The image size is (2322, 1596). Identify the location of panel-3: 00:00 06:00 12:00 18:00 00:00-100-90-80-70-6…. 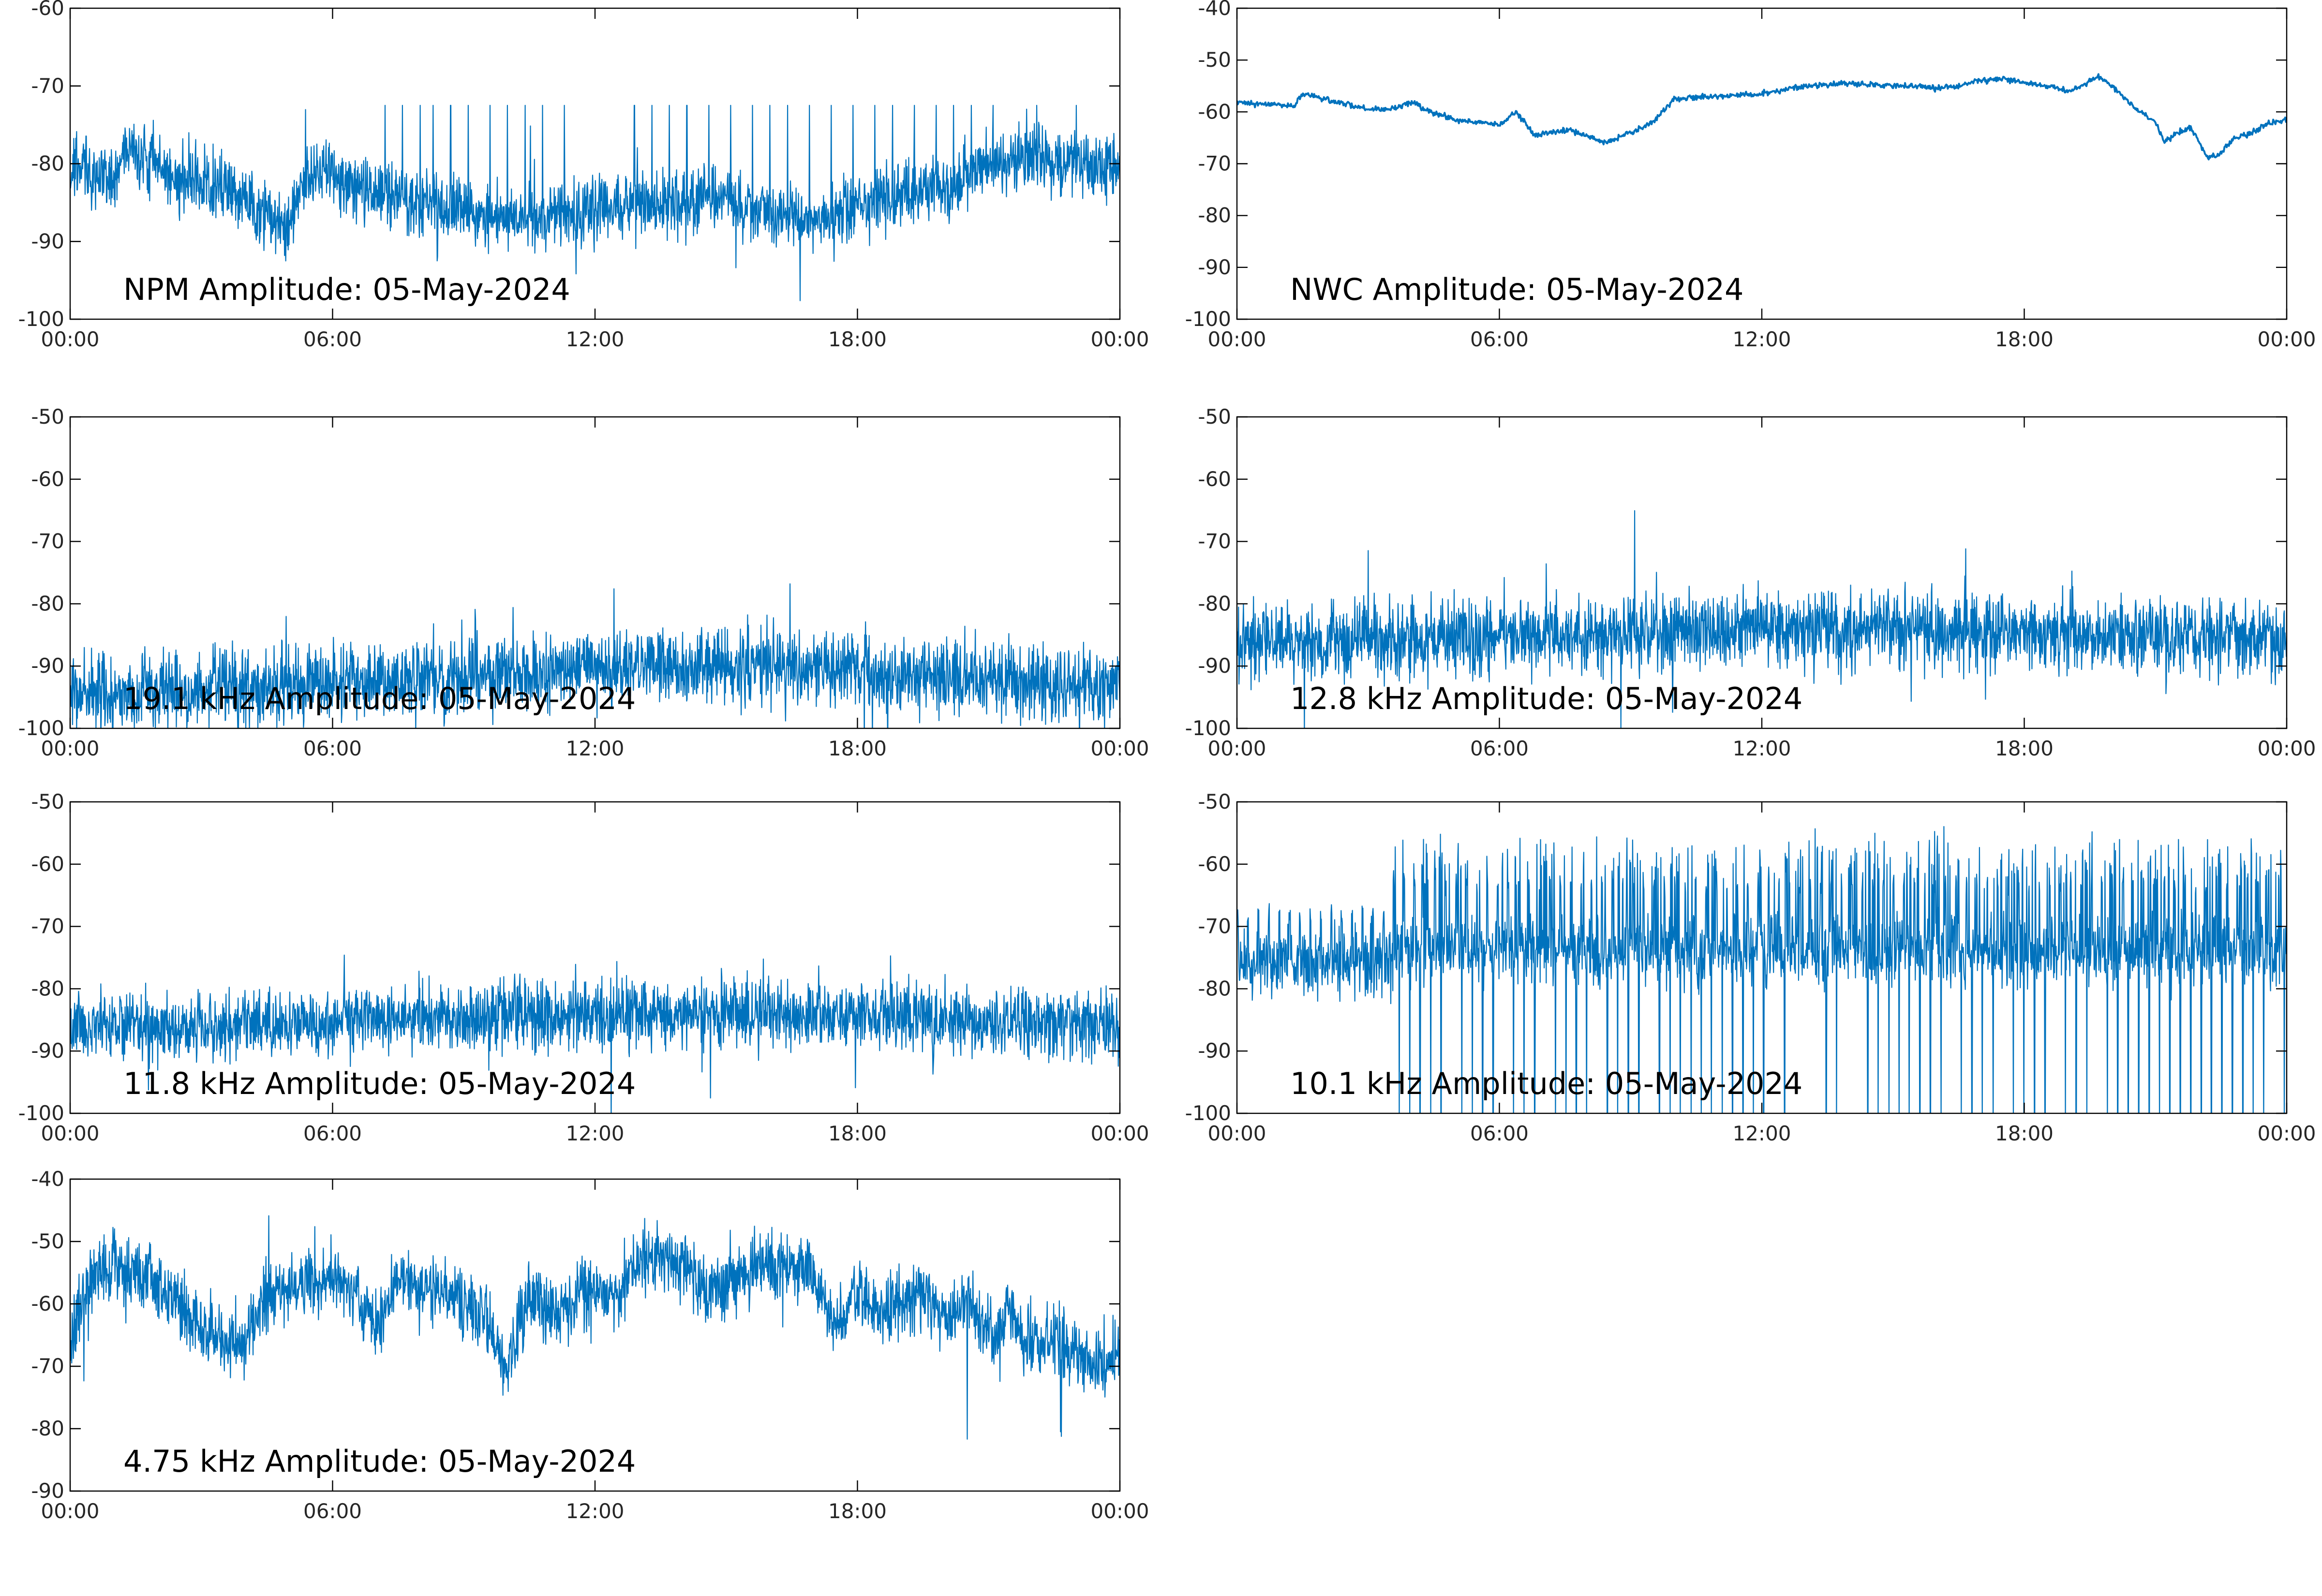
(583, 582).